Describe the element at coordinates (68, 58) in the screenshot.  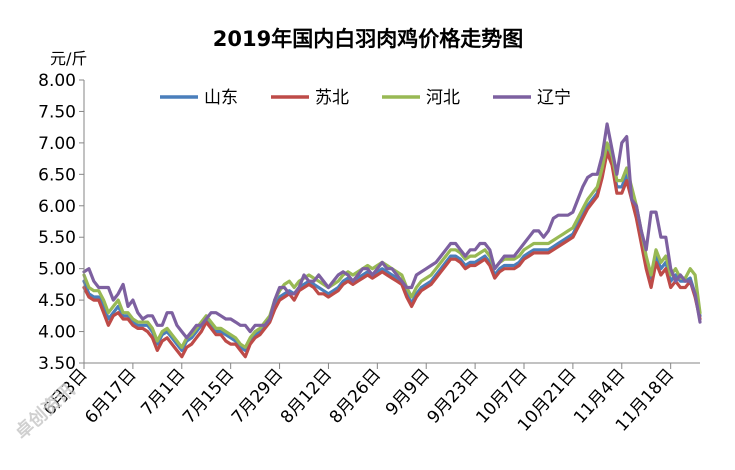
I see `y-axis-unit: 元/斤` at that location.